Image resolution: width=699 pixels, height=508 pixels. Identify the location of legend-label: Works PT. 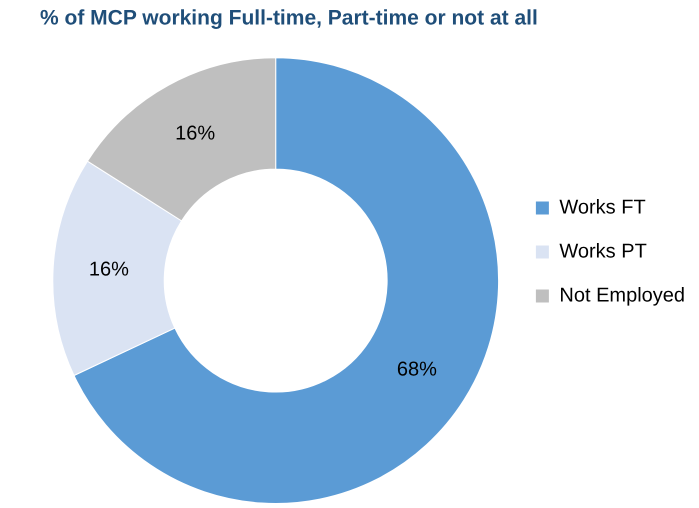
(603, 251).